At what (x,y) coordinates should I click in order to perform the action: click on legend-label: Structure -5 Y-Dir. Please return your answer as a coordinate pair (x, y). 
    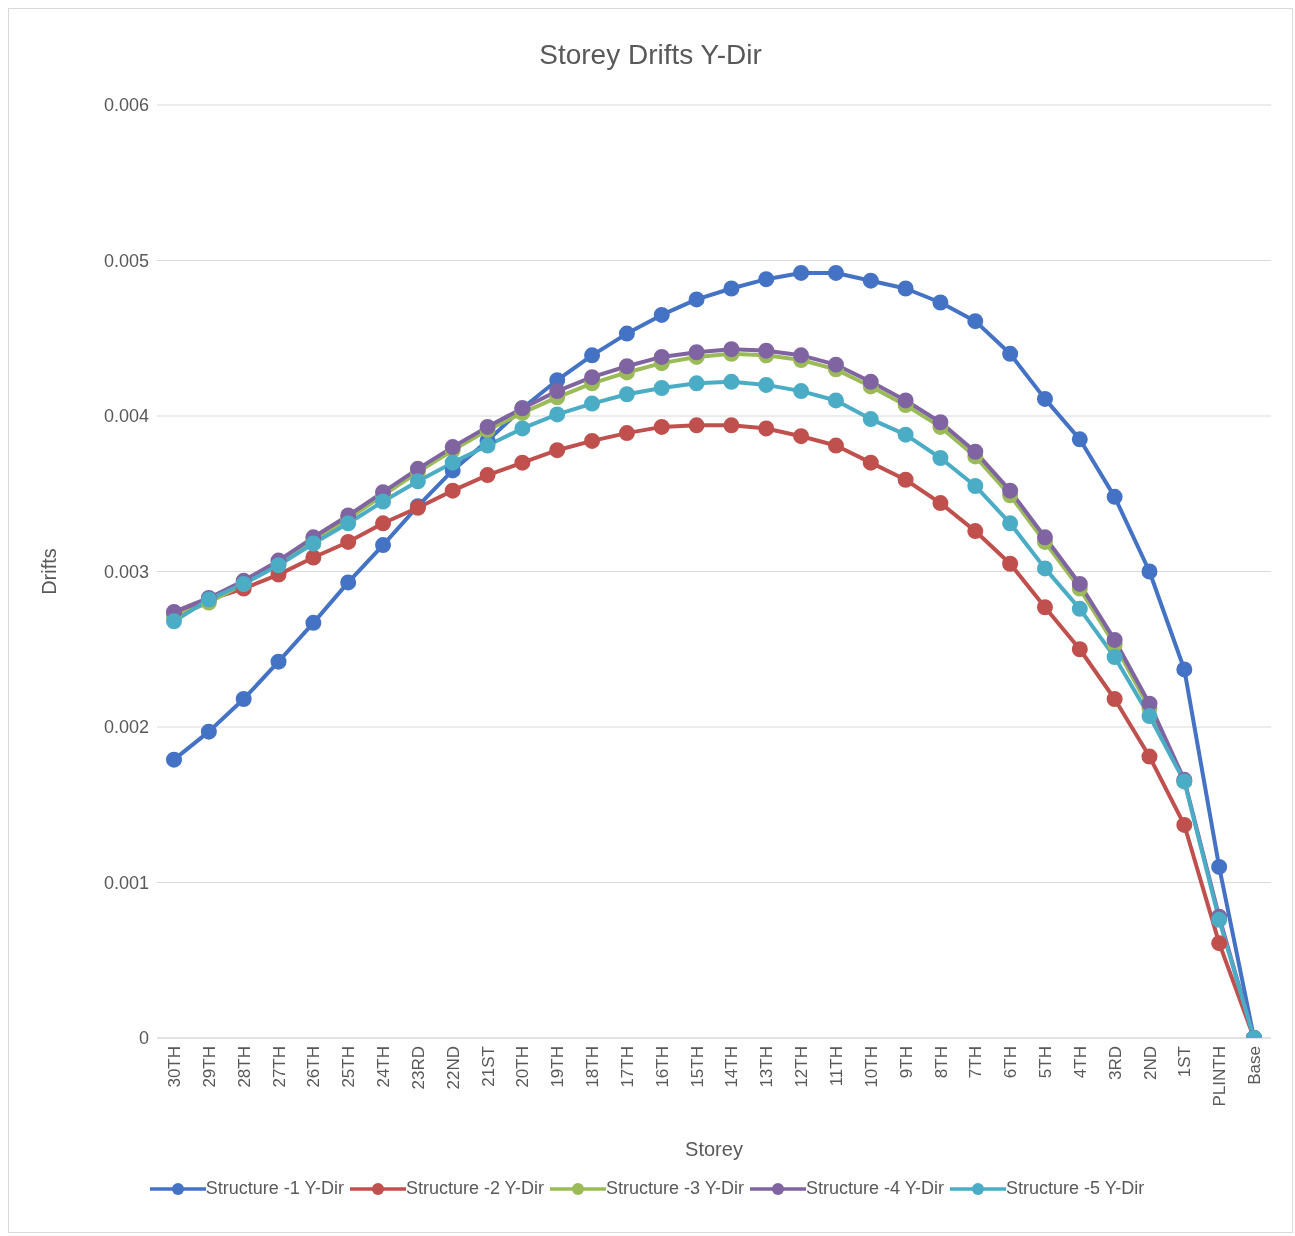
    Looking at the image, I should click on (1075, 1188).